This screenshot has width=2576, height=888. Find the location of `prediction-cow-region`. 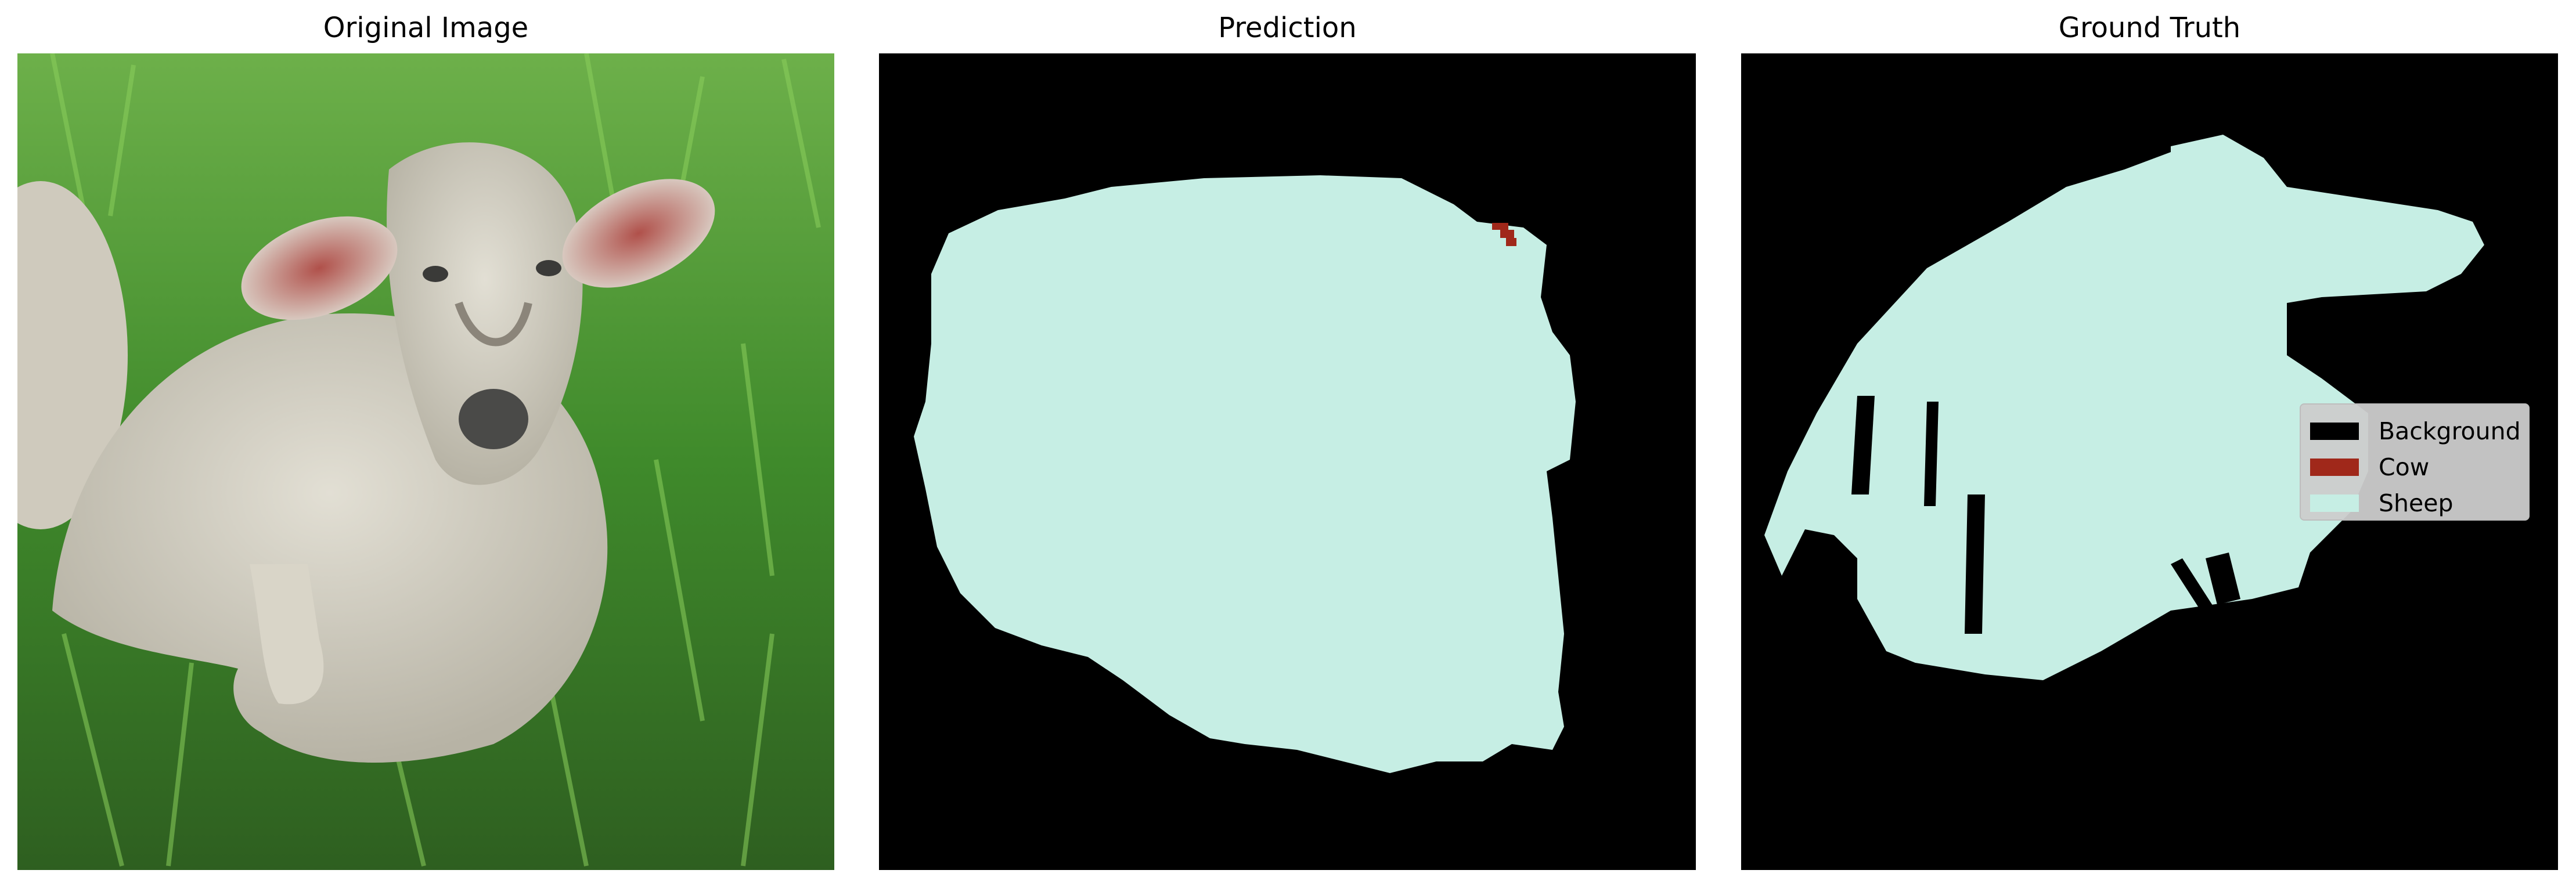

prediction-cow-region is located at coordinates (1504, 235).